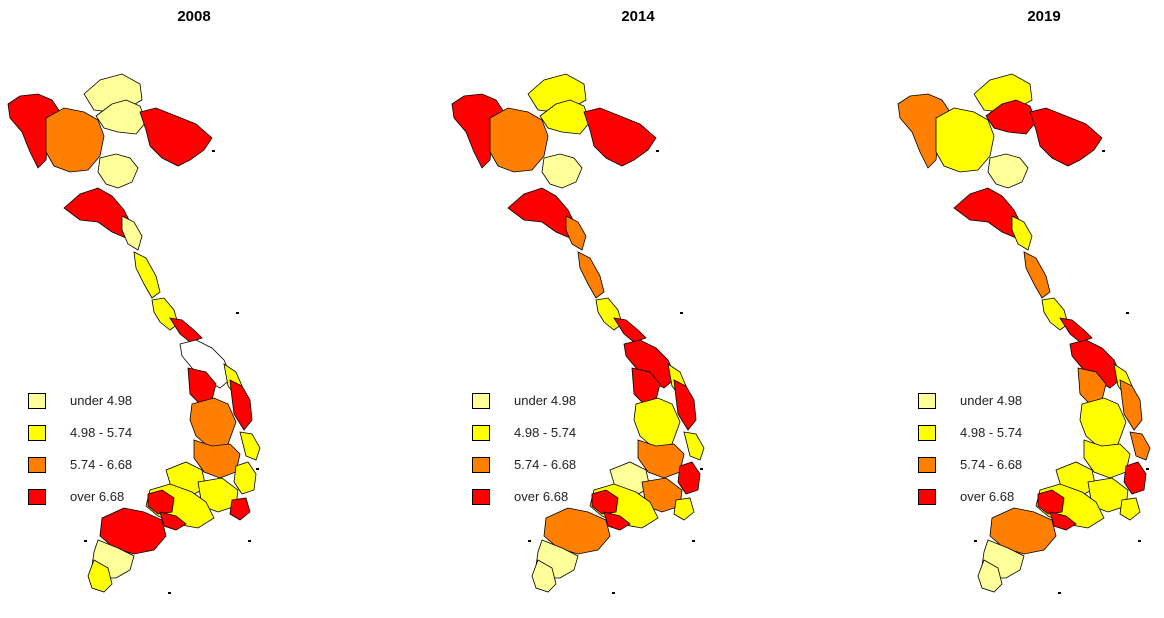 The image size is (1164, 618). What do you see at coordinates (638, 16) in the screenshot?
I see `panel-title: 2014` at bounding box center [638, 16].